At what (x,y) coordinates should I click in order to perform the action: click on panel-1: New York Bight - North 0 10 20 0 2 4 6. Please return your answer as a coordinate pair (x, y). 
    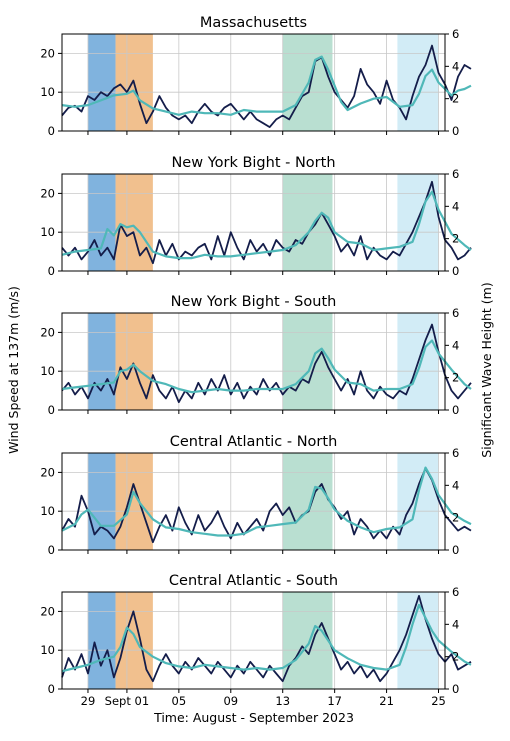
    Looking at the image, I should click on (256, 216).